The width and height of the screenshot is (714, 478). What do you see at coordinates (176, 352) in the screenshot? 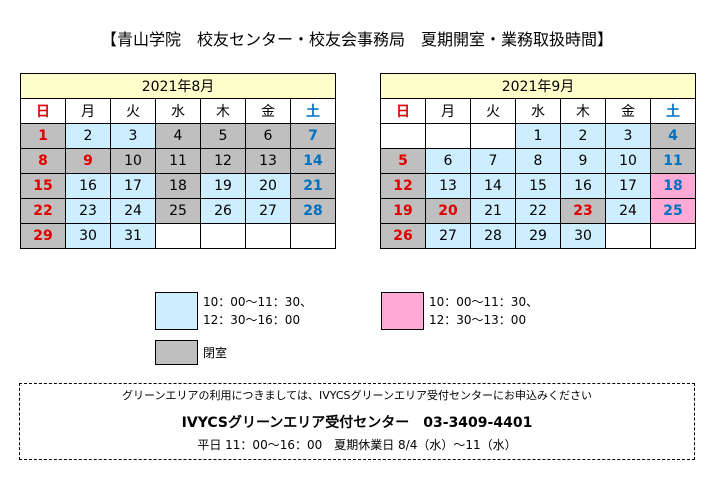
I see `legend-swatch` at bounding box center [176, 352].